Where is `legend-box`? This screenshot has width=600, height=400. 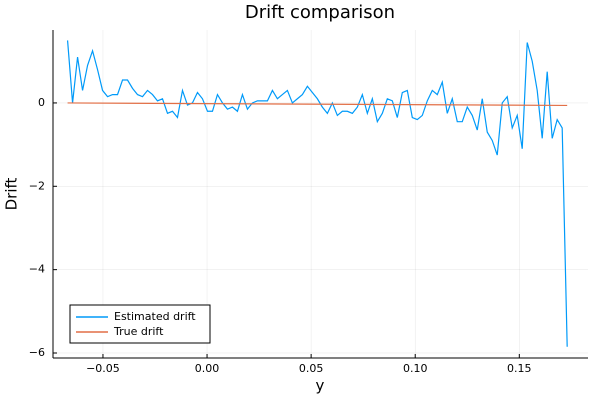 legend-box is located at coordinates (140, 324).